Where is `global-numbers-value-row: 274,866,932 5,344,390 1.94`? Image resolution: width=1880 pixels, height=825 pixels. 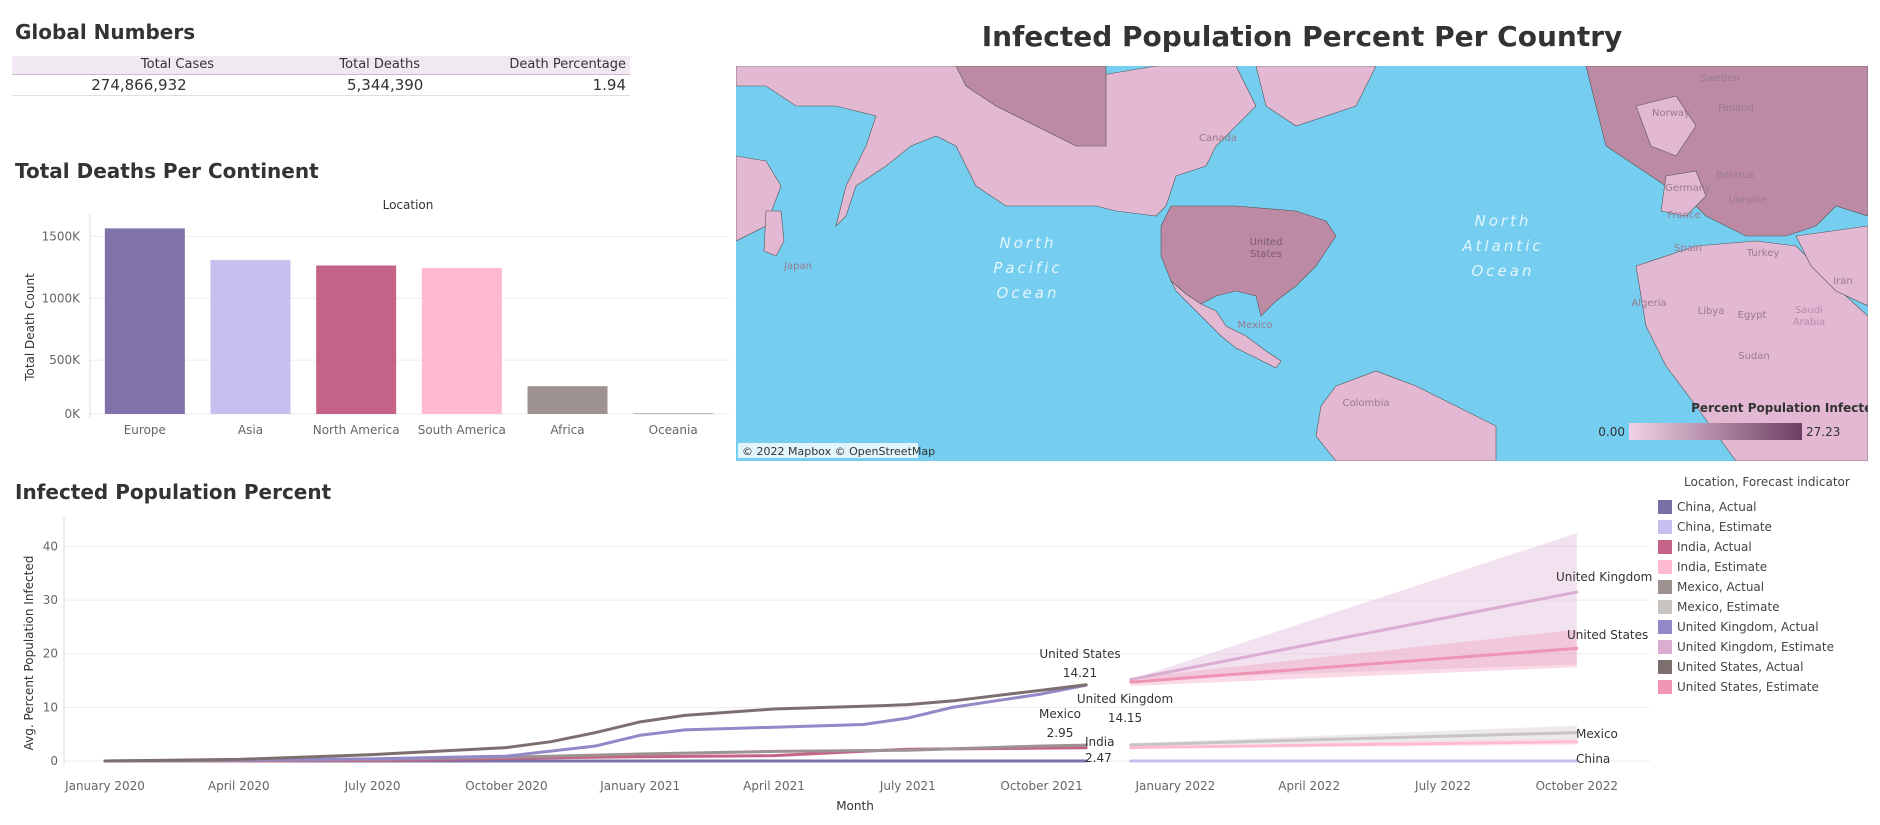 global-numbers-value-row: 274,866,932 5,344,390 1.94 is located at coordinates (321, 85).